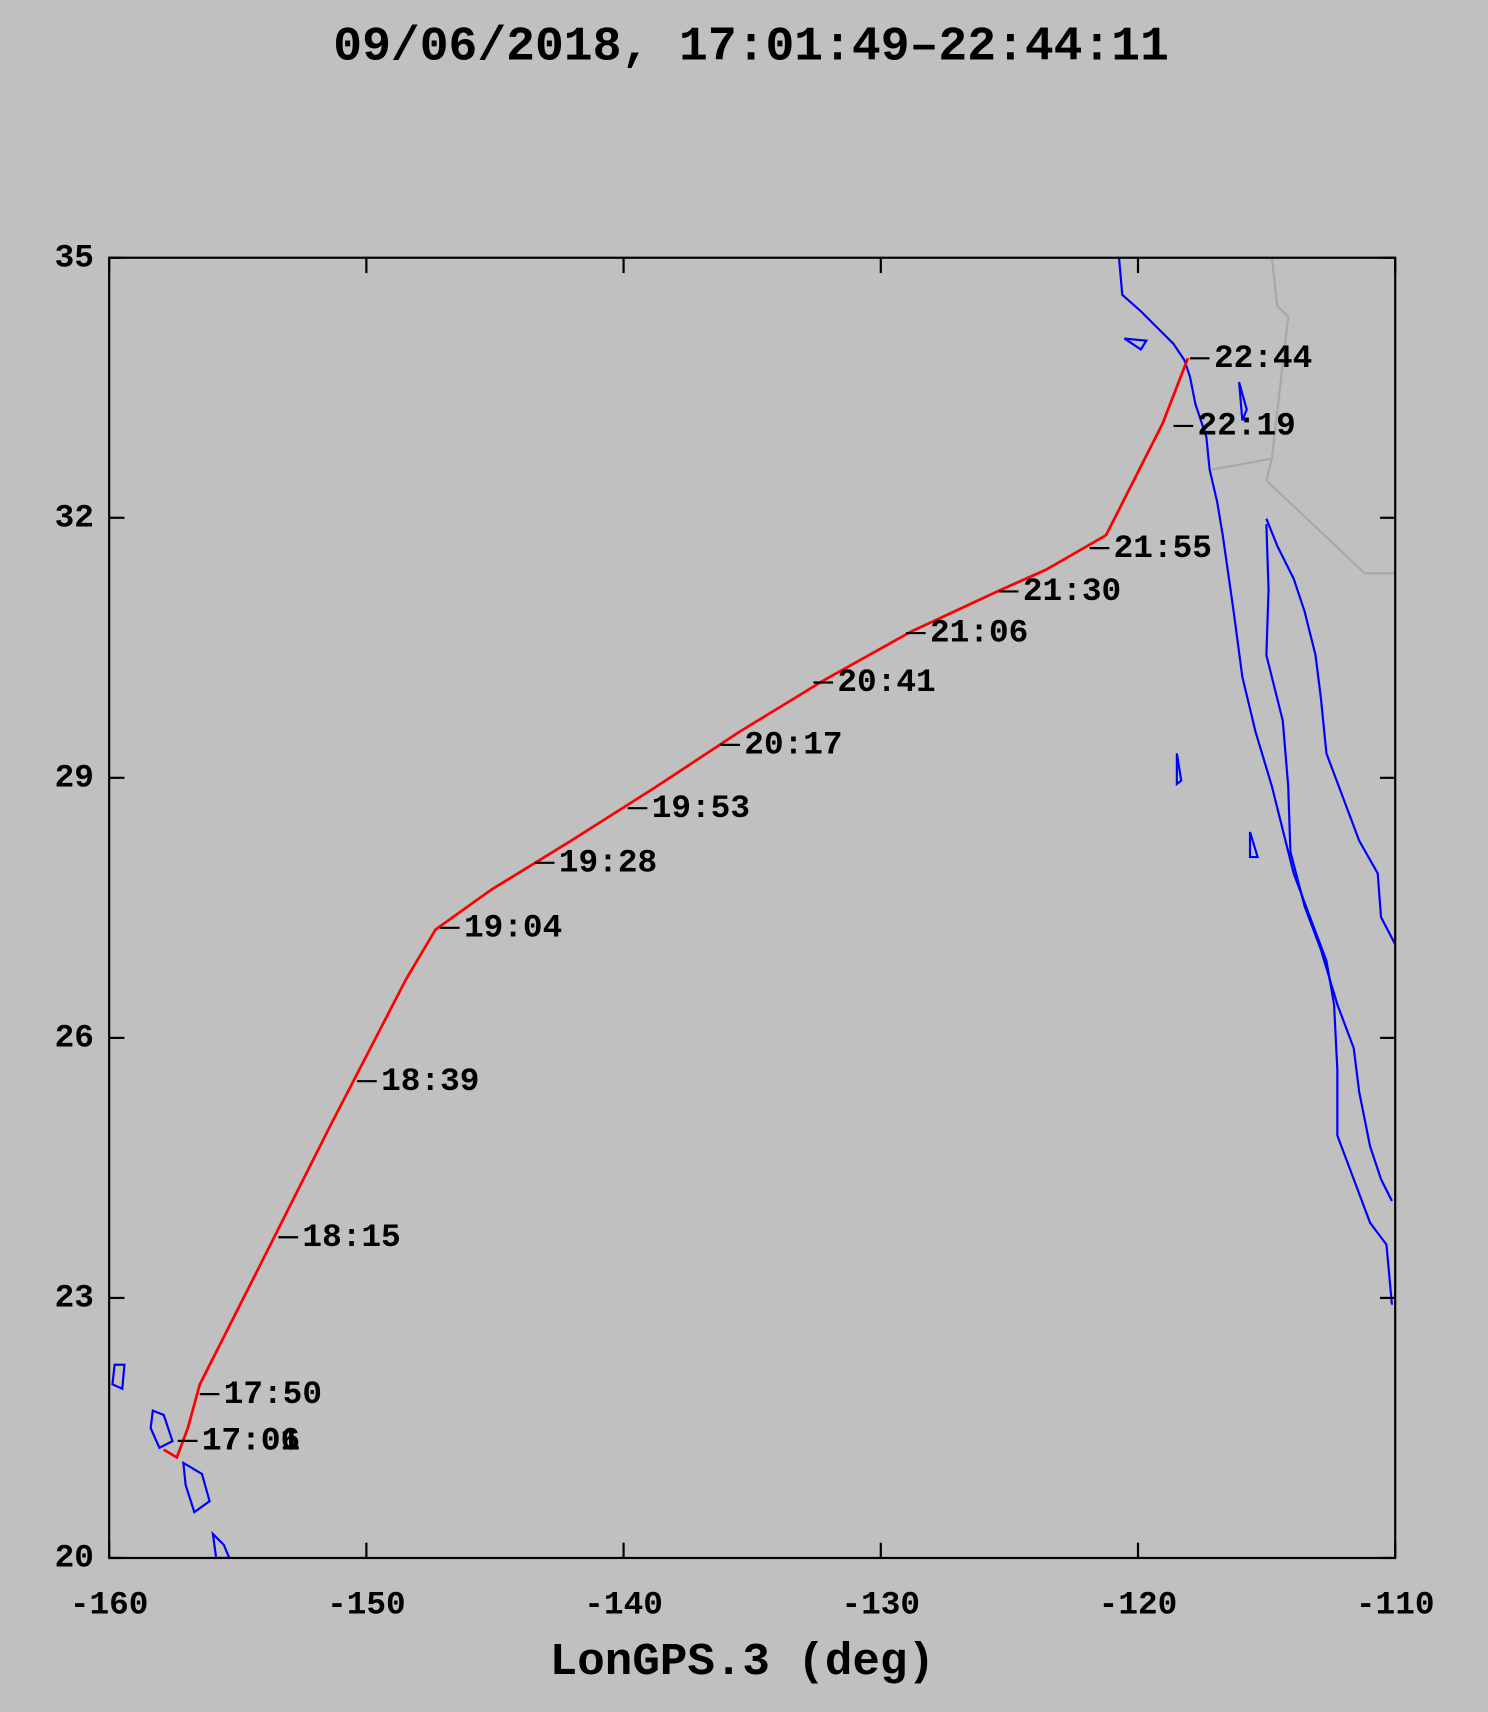 This screenshot has width=1488, height=1712. Describe the element at coordinates (880, 1605) in the screenshot. I see `x-tick-label: -130` at that location.